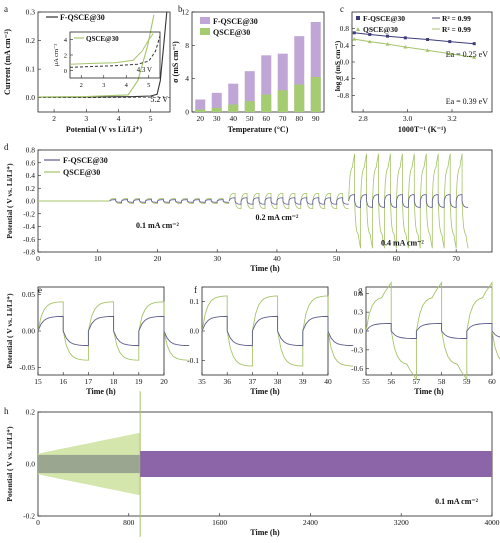 This screenshot has height=543, width=500. Describe the element at coordinates (186, 12) in the screenshot. I see `y-tick-label: 12` at that location.